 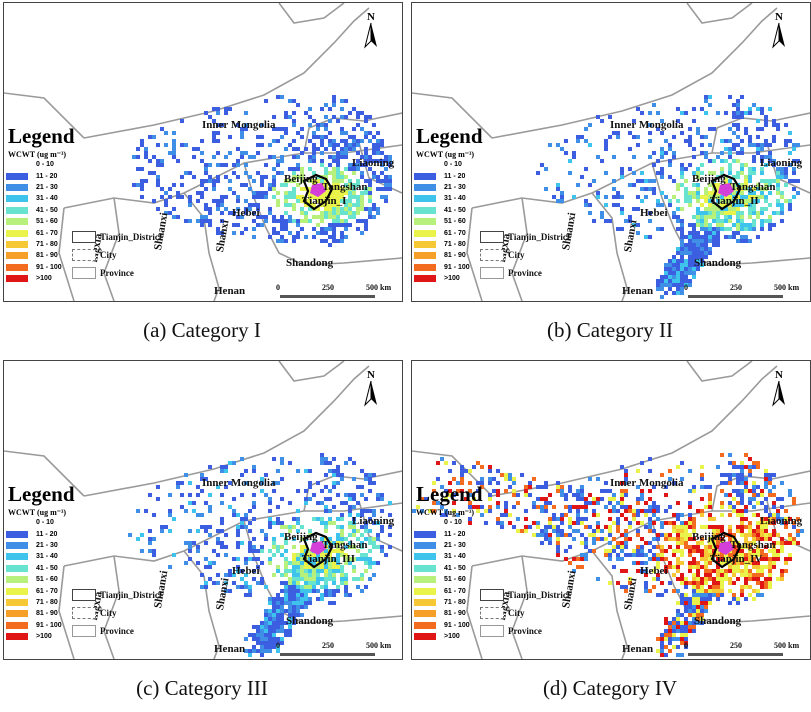 I want to click on legend-class-label: 41 - 50, so click(x=47, y=568).